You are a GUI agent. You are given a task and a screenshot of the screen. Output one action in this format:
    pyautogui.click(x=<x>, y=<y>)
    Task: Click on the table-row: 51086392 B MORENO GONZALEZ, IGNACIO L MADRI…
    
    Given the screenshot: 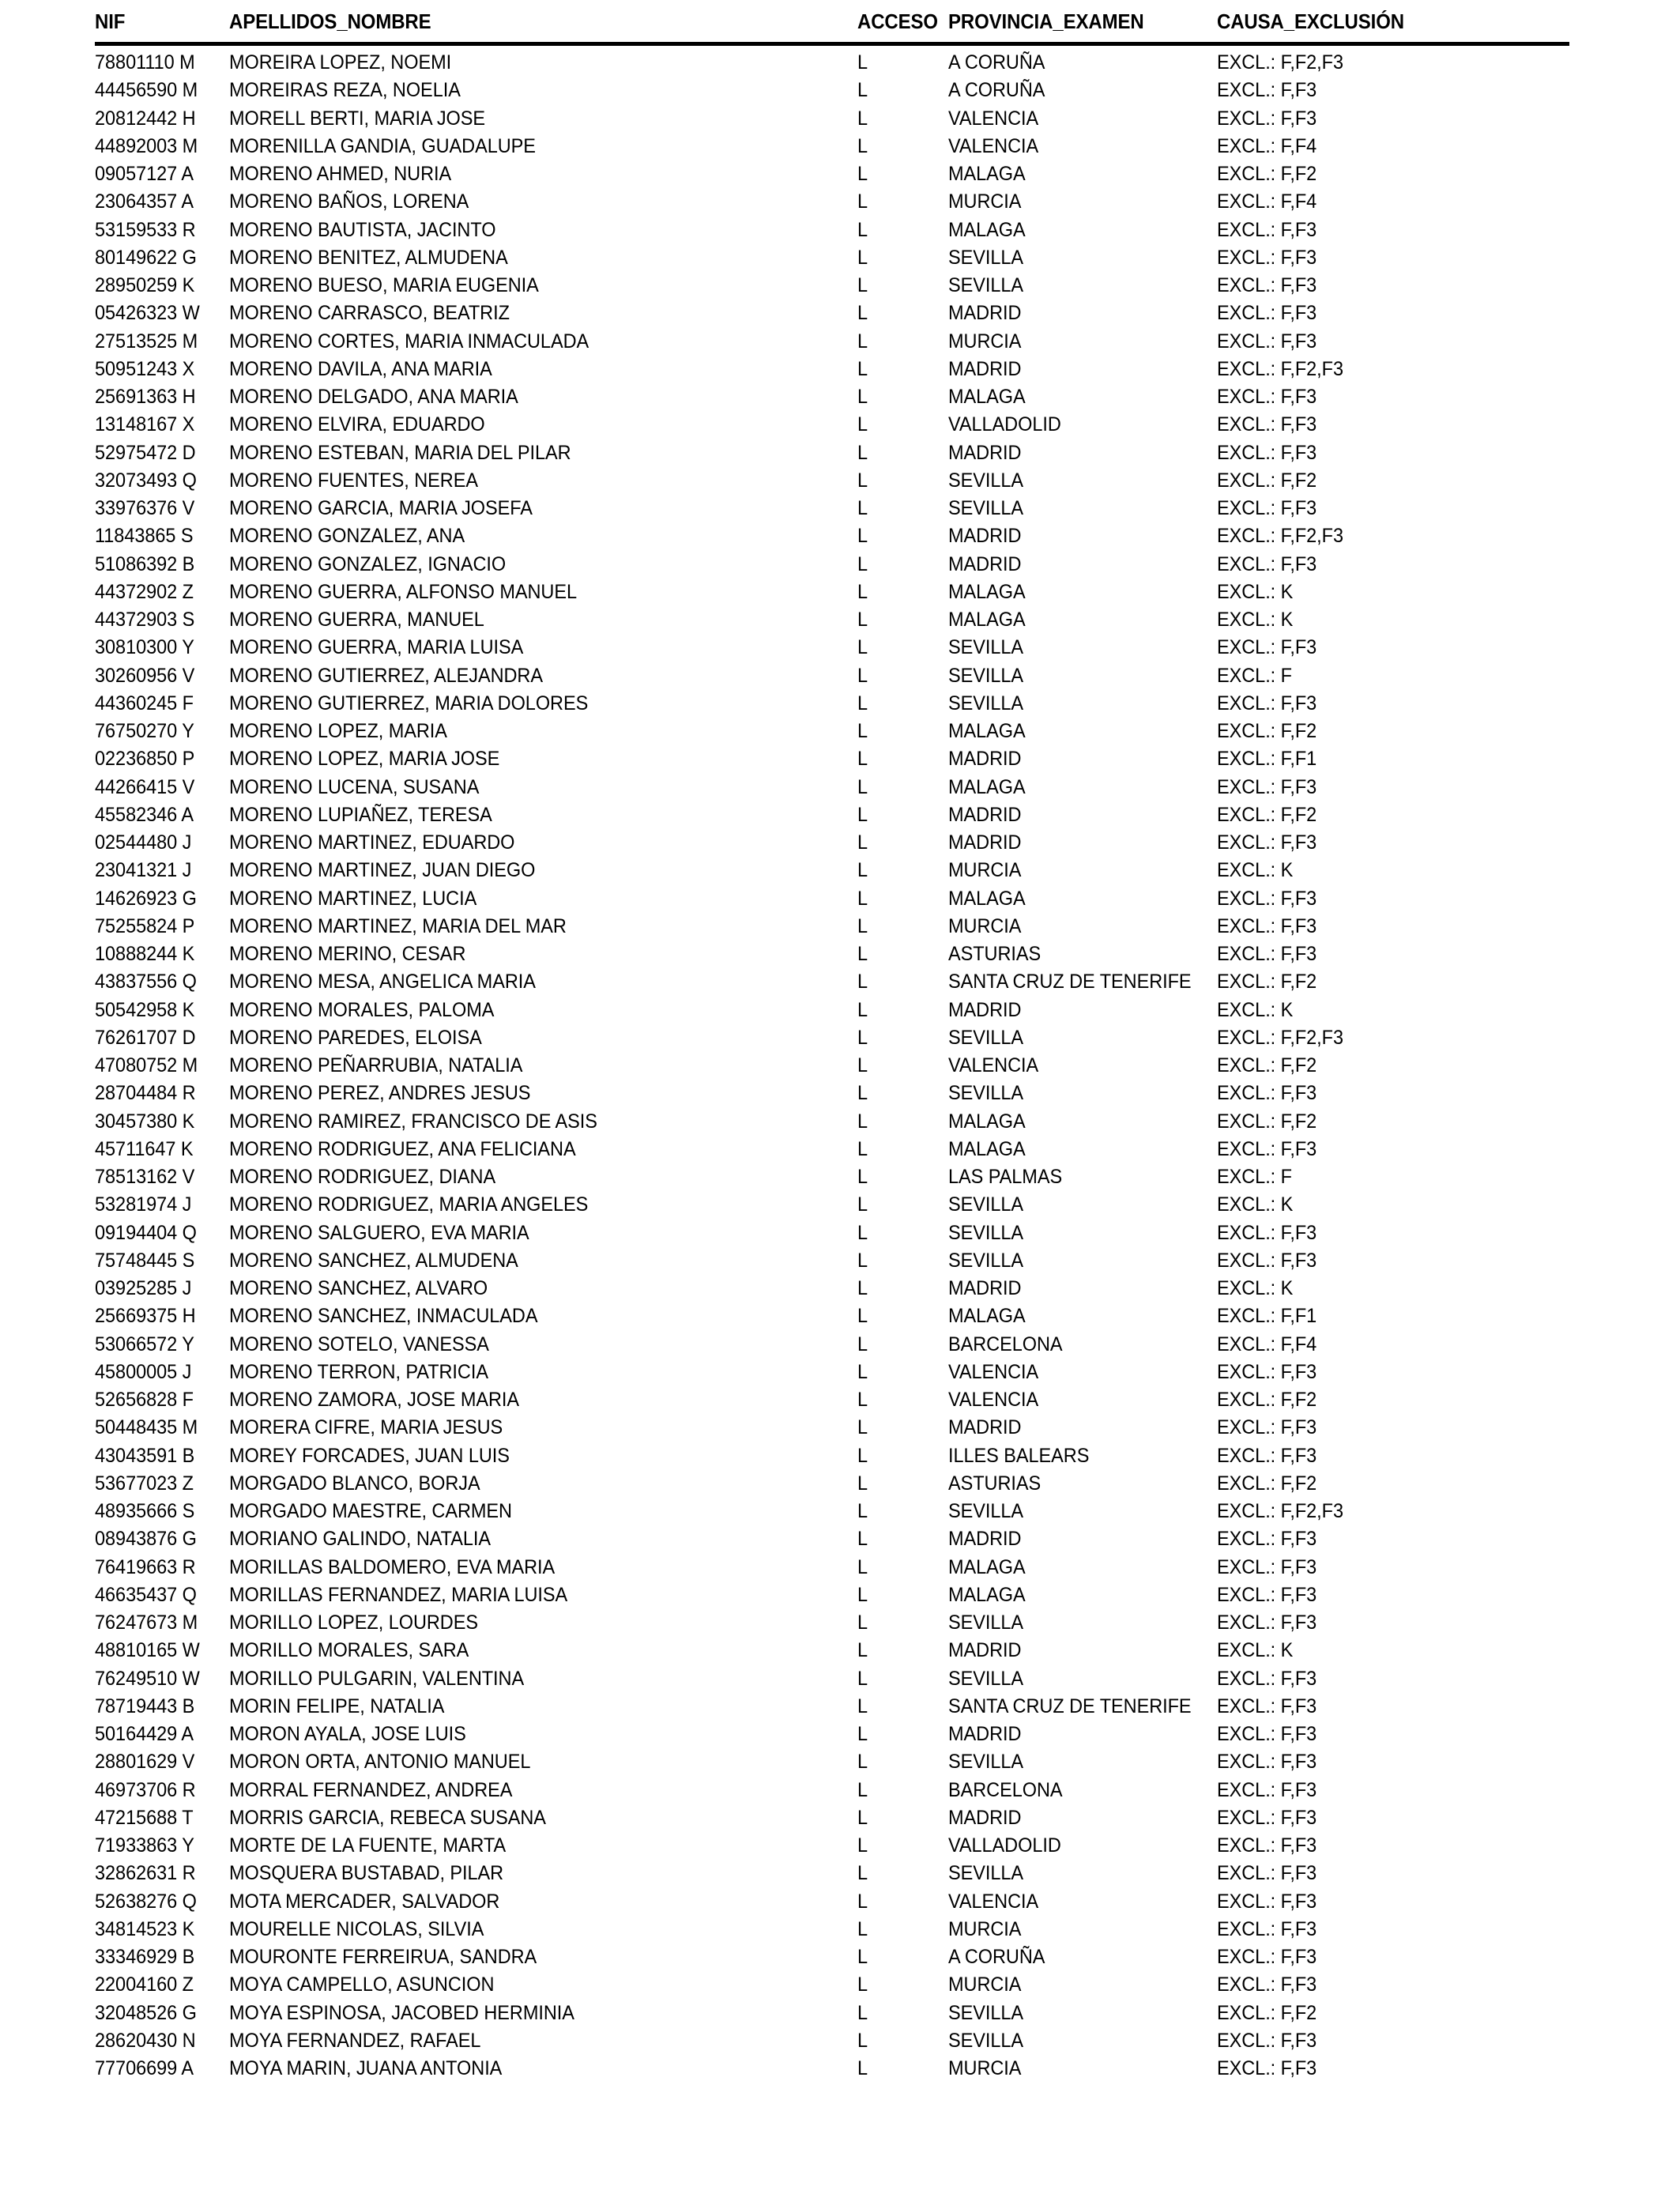 What is the action you would take?
    pyautogui.click(x=832, y=565)
    